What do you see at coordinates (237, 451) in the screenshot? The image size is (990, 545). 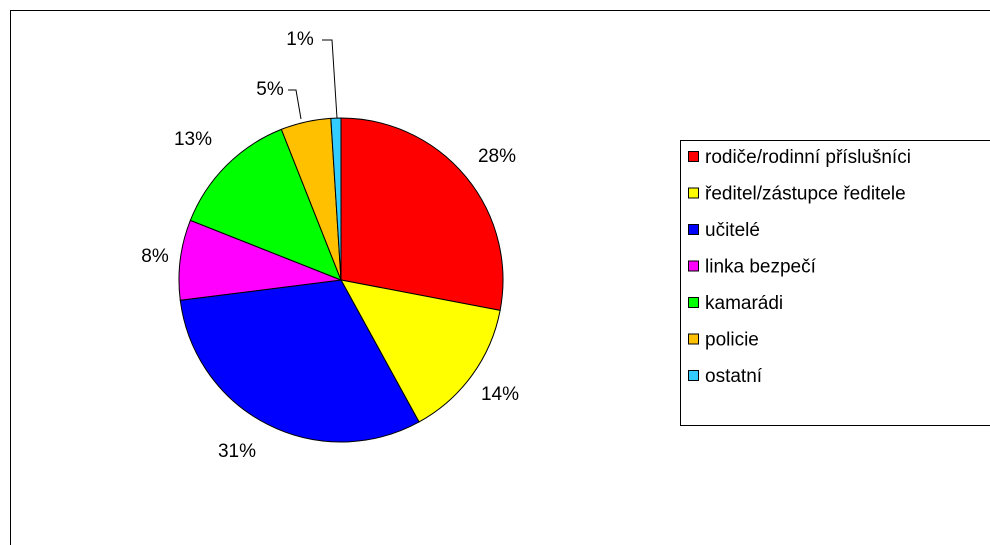 I see `data-label: 31%` at bounding box center [237, 451].